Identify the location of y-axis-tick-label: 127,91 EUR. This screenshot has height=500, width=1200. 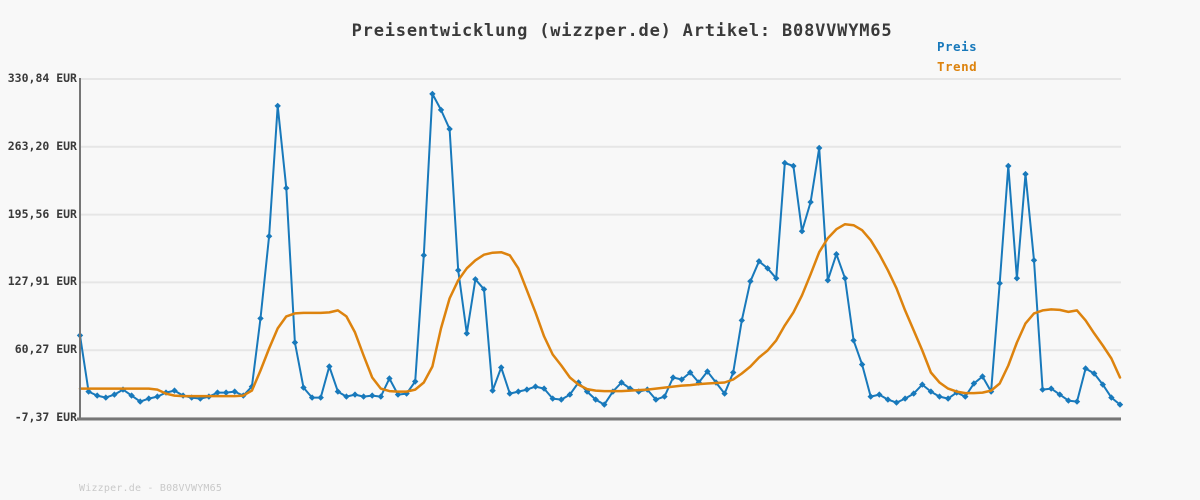
(42, 281).